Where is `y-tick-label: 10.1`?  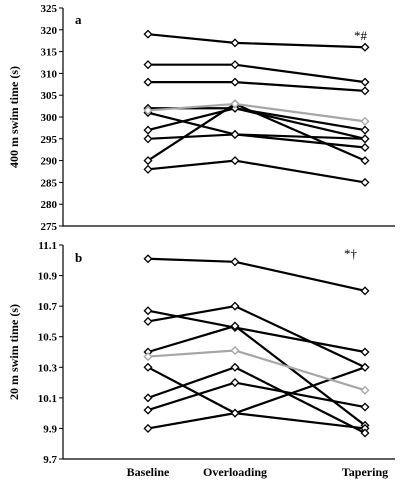
y-tick-label: 10.1 is located at coordinates (47, 399).